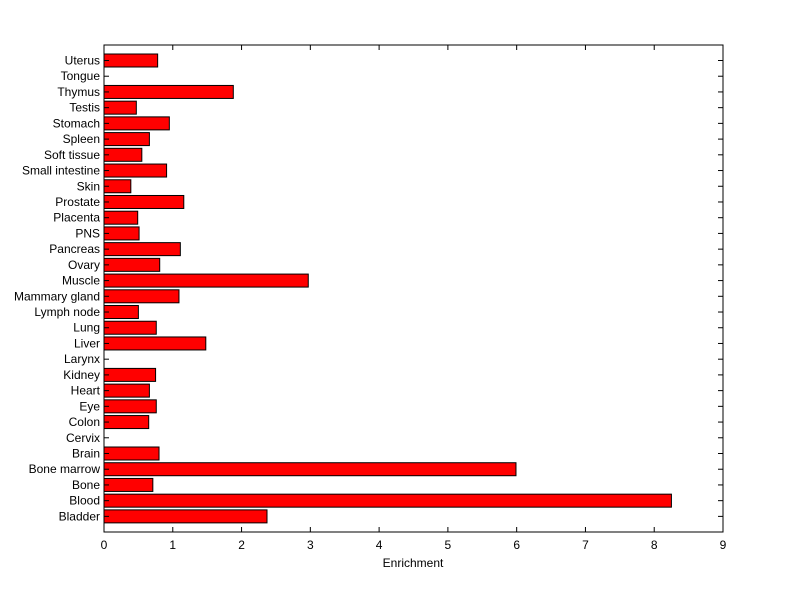 Image resolution: width=800 pixels, height=599 pixels. What do you see at coordinates (78, 92) in the screenshot?
I see `y-tick-label: Thymus` at bounding box center [78, 92].